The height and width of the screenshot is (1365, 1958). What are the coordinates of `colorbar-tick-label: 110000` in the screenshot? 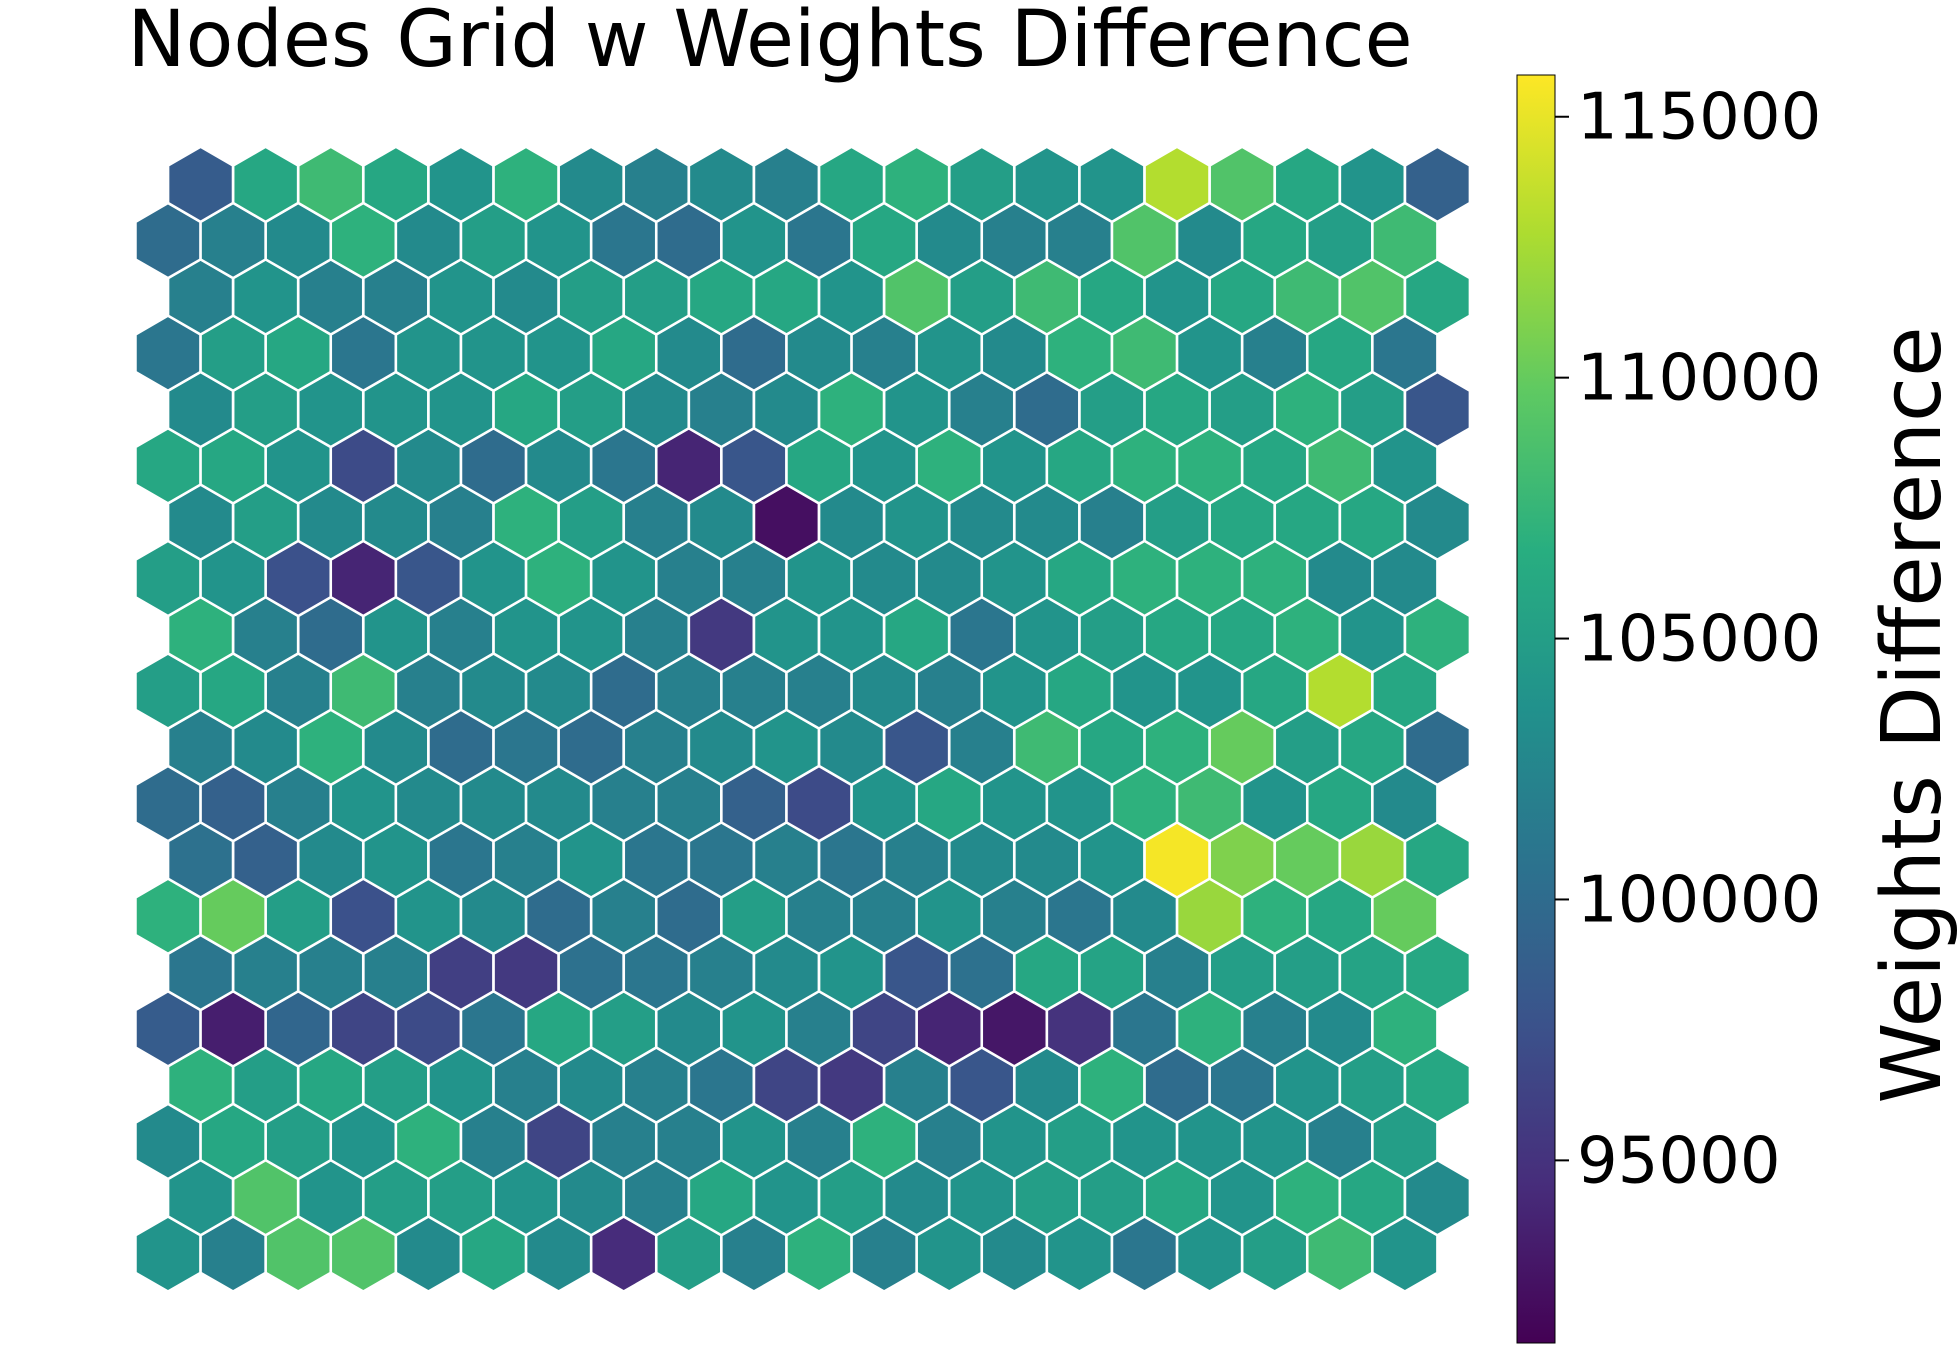 It's located at (1699, 379).